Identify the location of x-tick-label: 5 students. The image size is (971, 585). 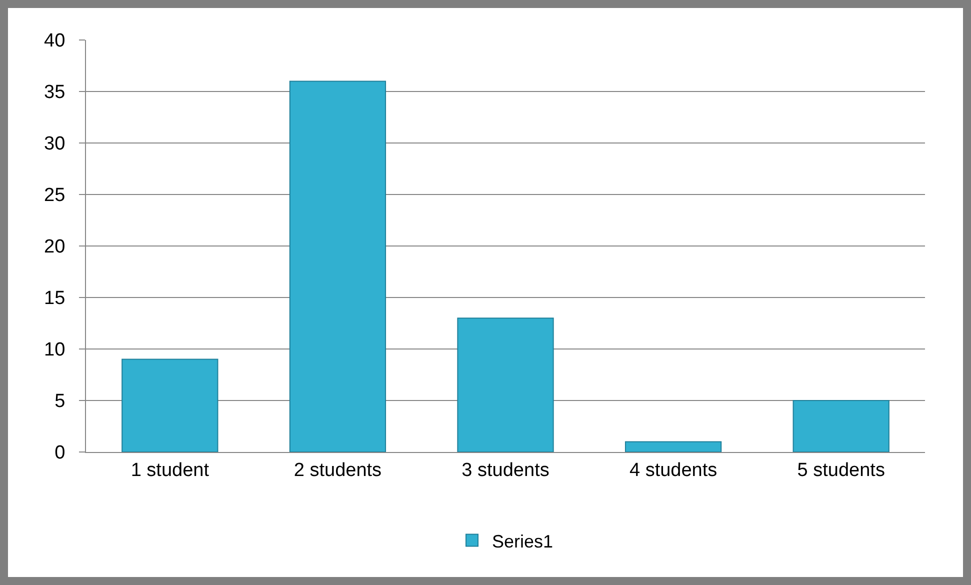
(841, 470).